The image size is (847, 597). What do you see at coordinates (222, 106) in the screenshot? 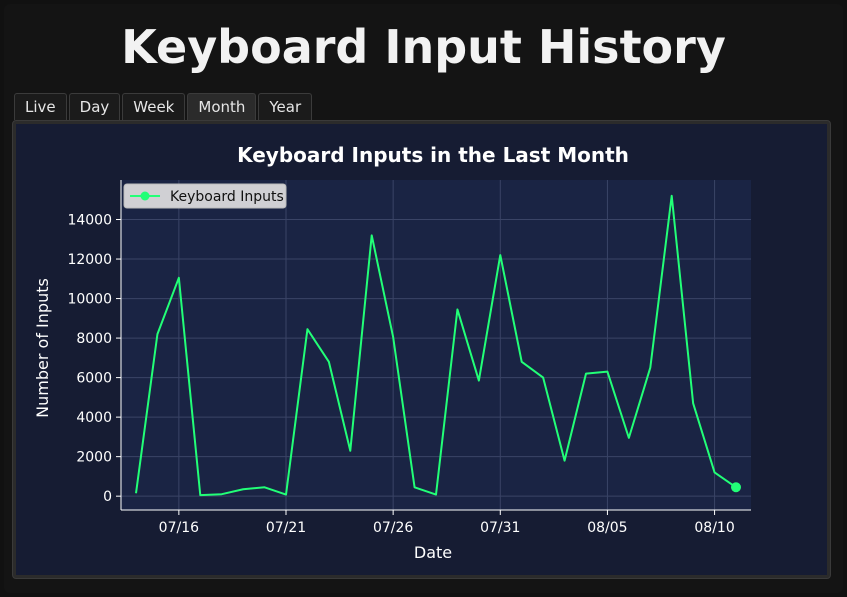
I see `tab-month: Month` at bounding box center [222, 106].